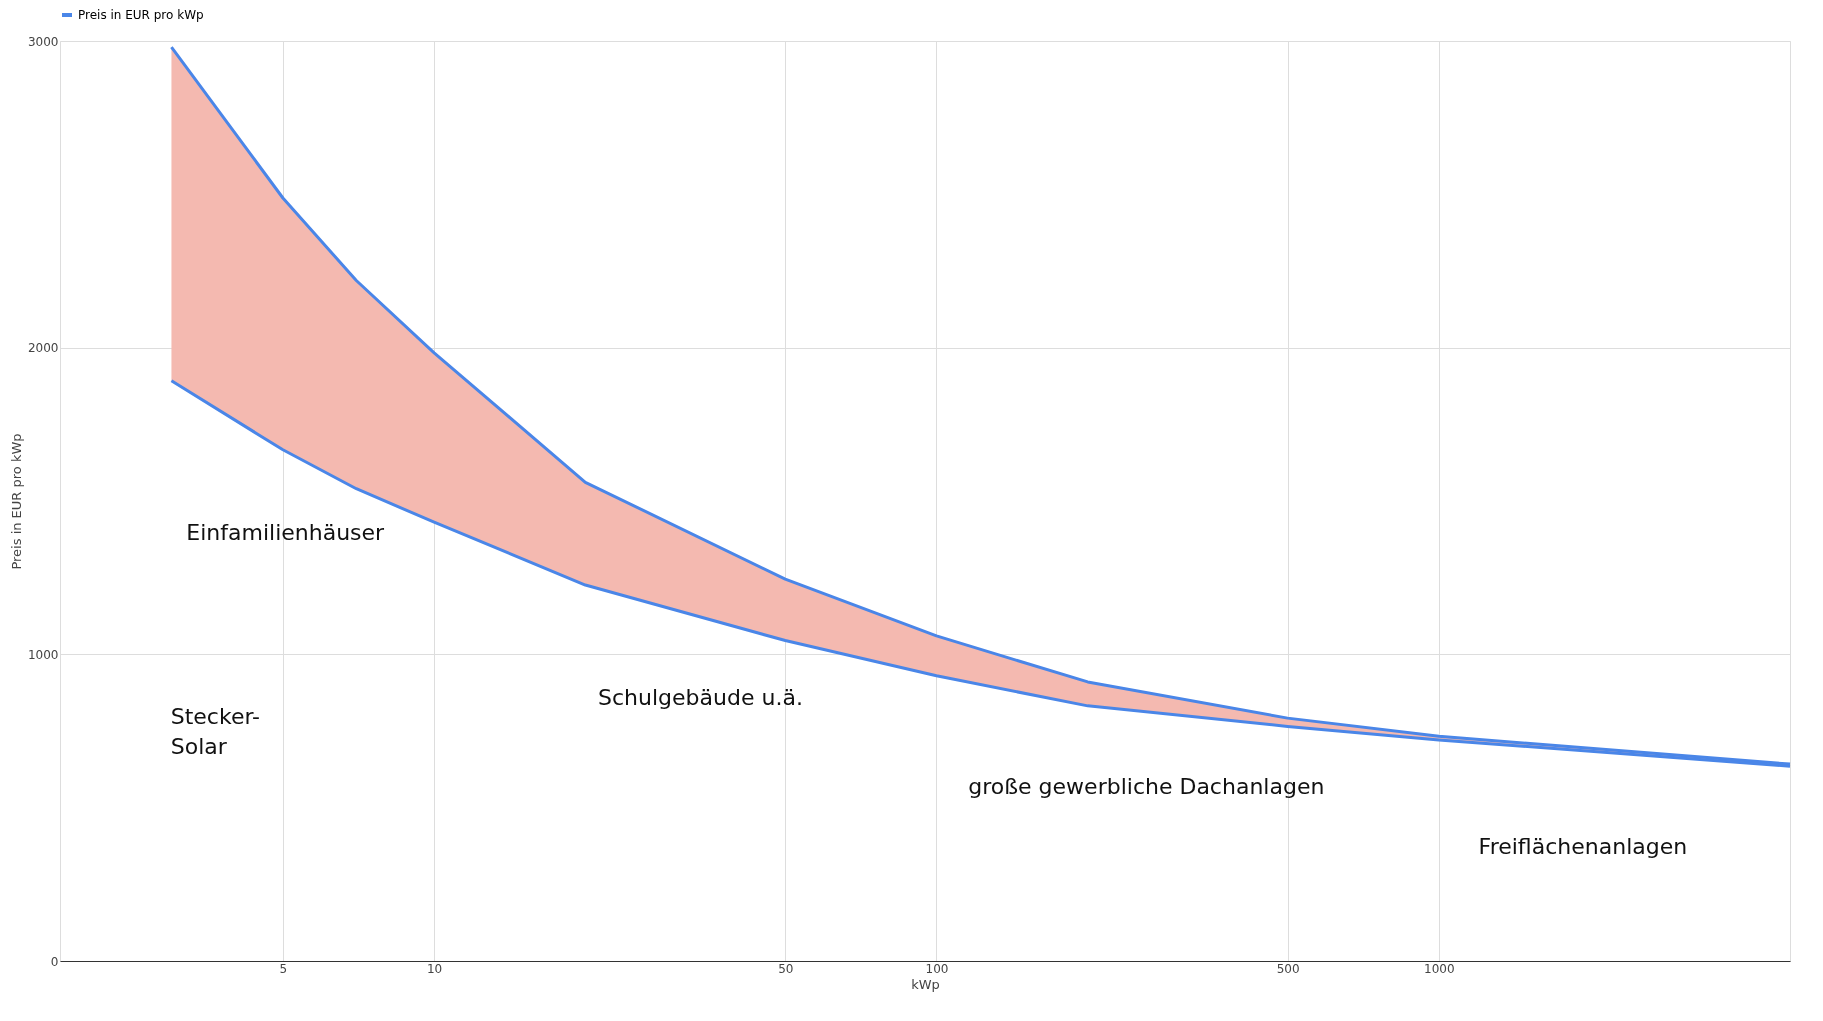 This screenshot has height=1021, width=1823. What do you see at coordinates (16, 501) in the screenshot?
I see `y-axis-title: Preis in EUR pro kWp` at bounding box center [16, 501].